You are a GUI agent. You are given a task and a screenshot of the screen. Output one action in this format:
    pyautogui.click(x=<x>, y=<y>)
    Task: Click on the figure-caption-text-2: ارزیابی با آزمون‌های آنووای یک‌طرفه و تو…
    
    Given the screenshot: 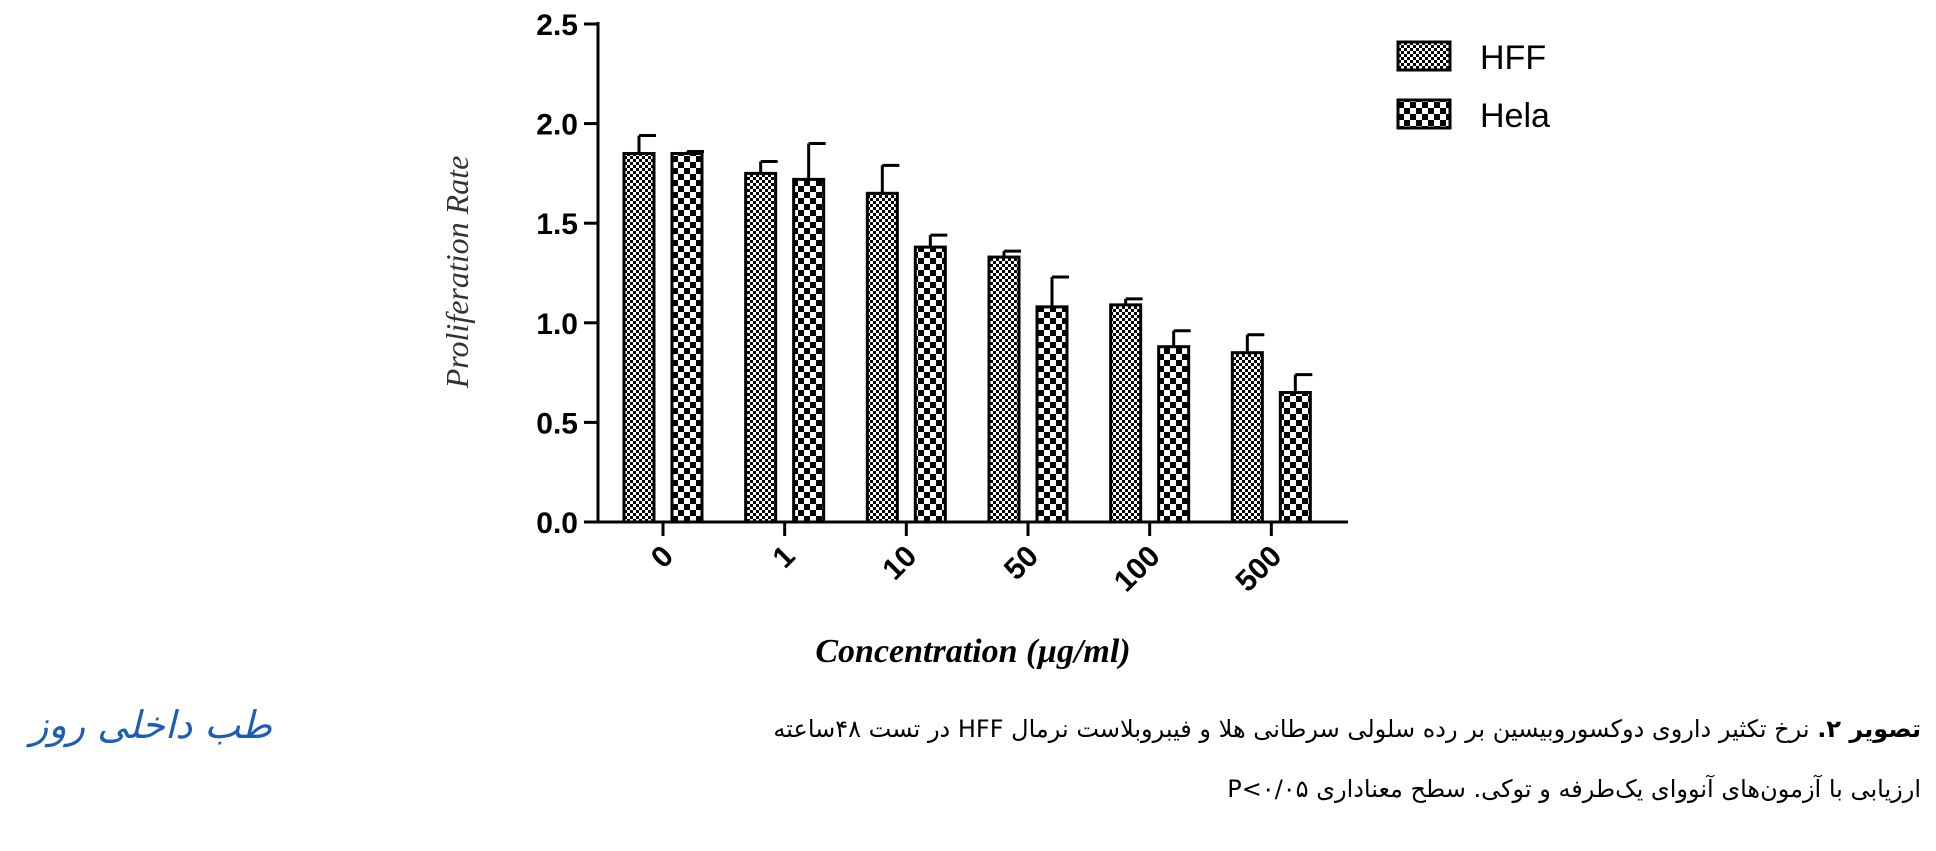 What is the action you would take?
    pyautogui.click(x=1574, y=789)
    